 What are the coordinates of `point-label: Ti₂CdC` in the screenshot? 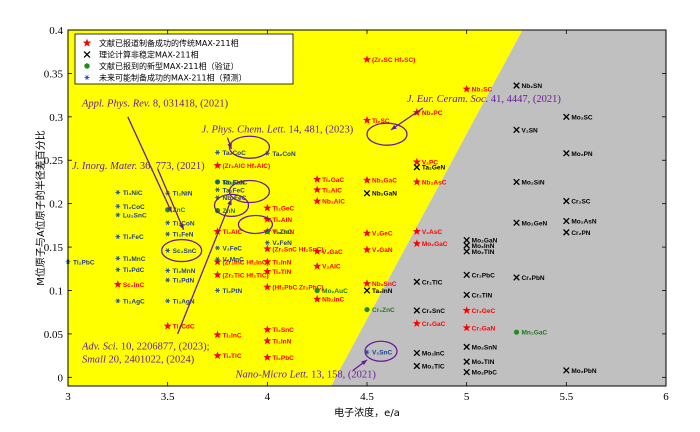 It's located at (184, 327).